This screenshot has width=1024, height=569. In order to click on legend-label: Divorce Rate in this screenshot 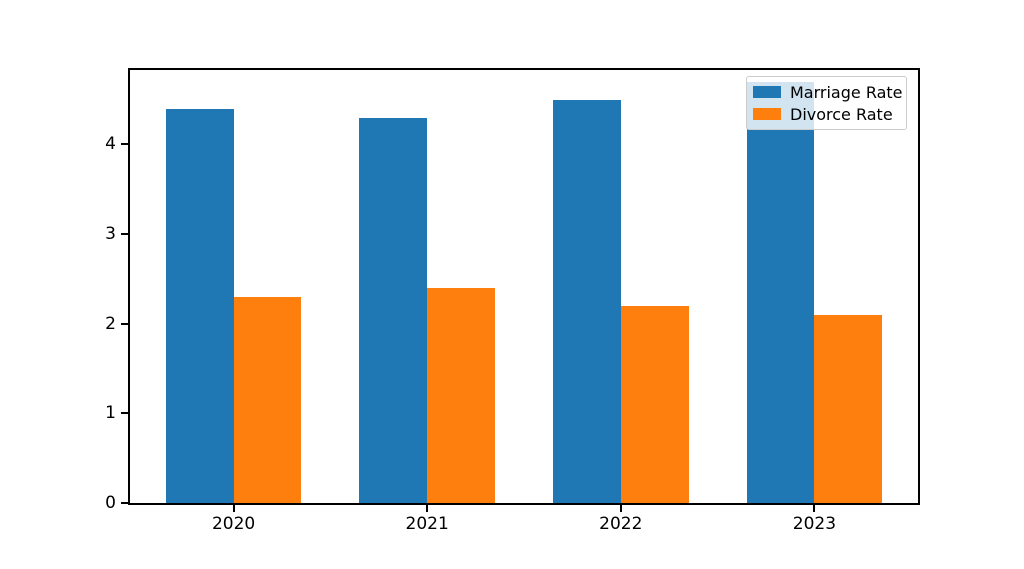, I will do `click(841, 114)`.